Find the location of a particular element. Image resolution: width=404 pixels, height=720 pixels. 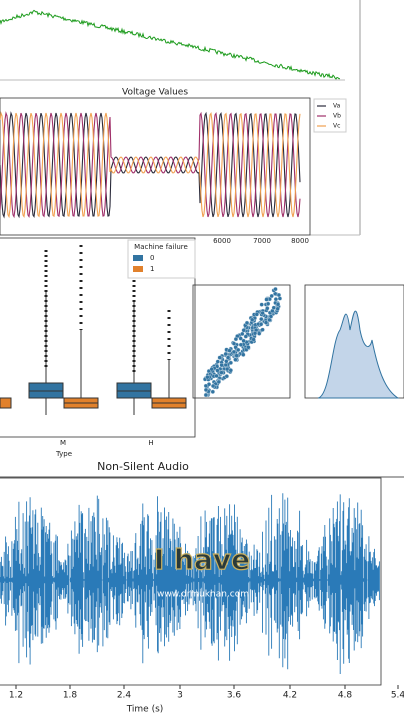

voltage-line is located at coordinates (150, 165).